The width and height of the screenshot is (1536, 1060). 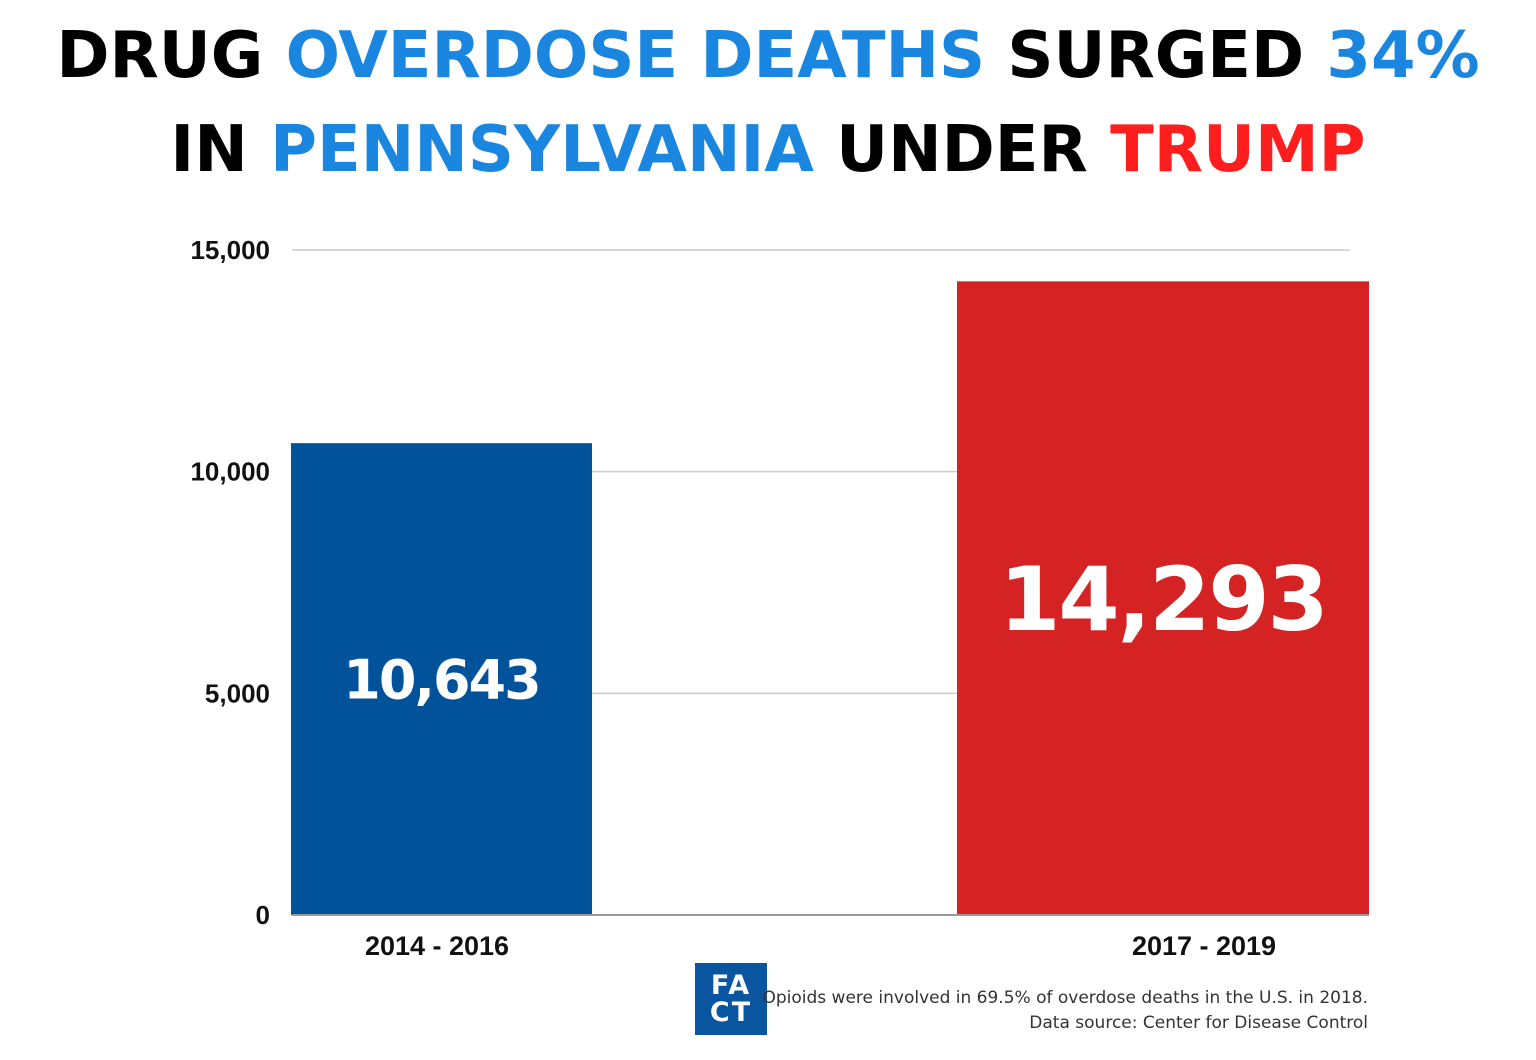 I want to click on title-segment: PENNSYLVANIA, so click(x=542, y=150).